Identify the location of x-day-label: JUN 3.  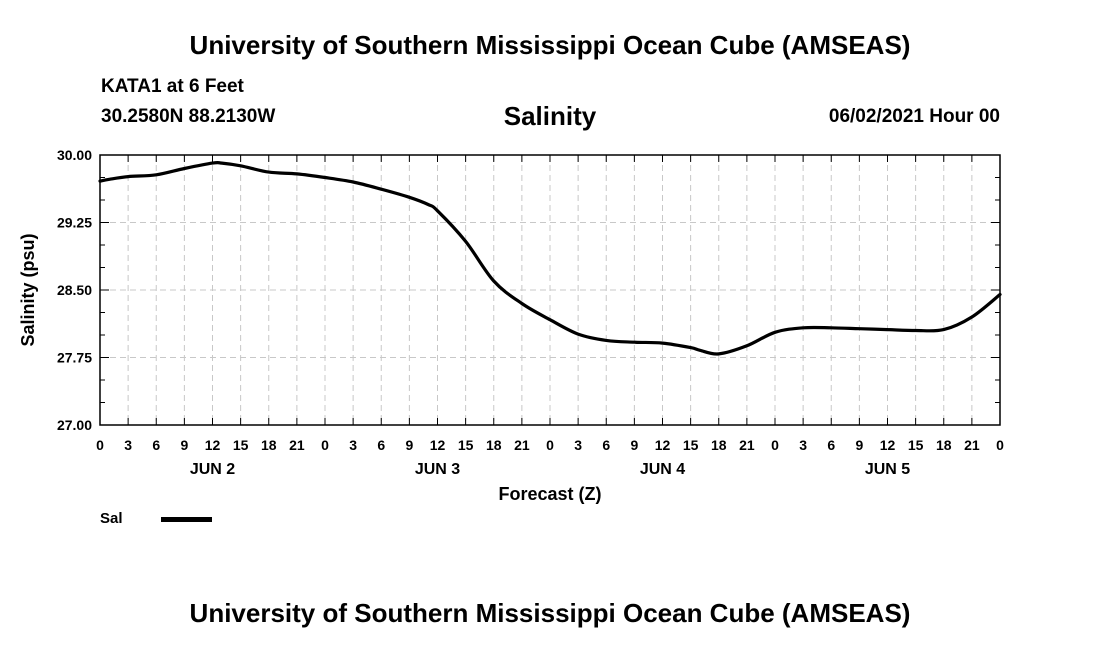
(437, 469).